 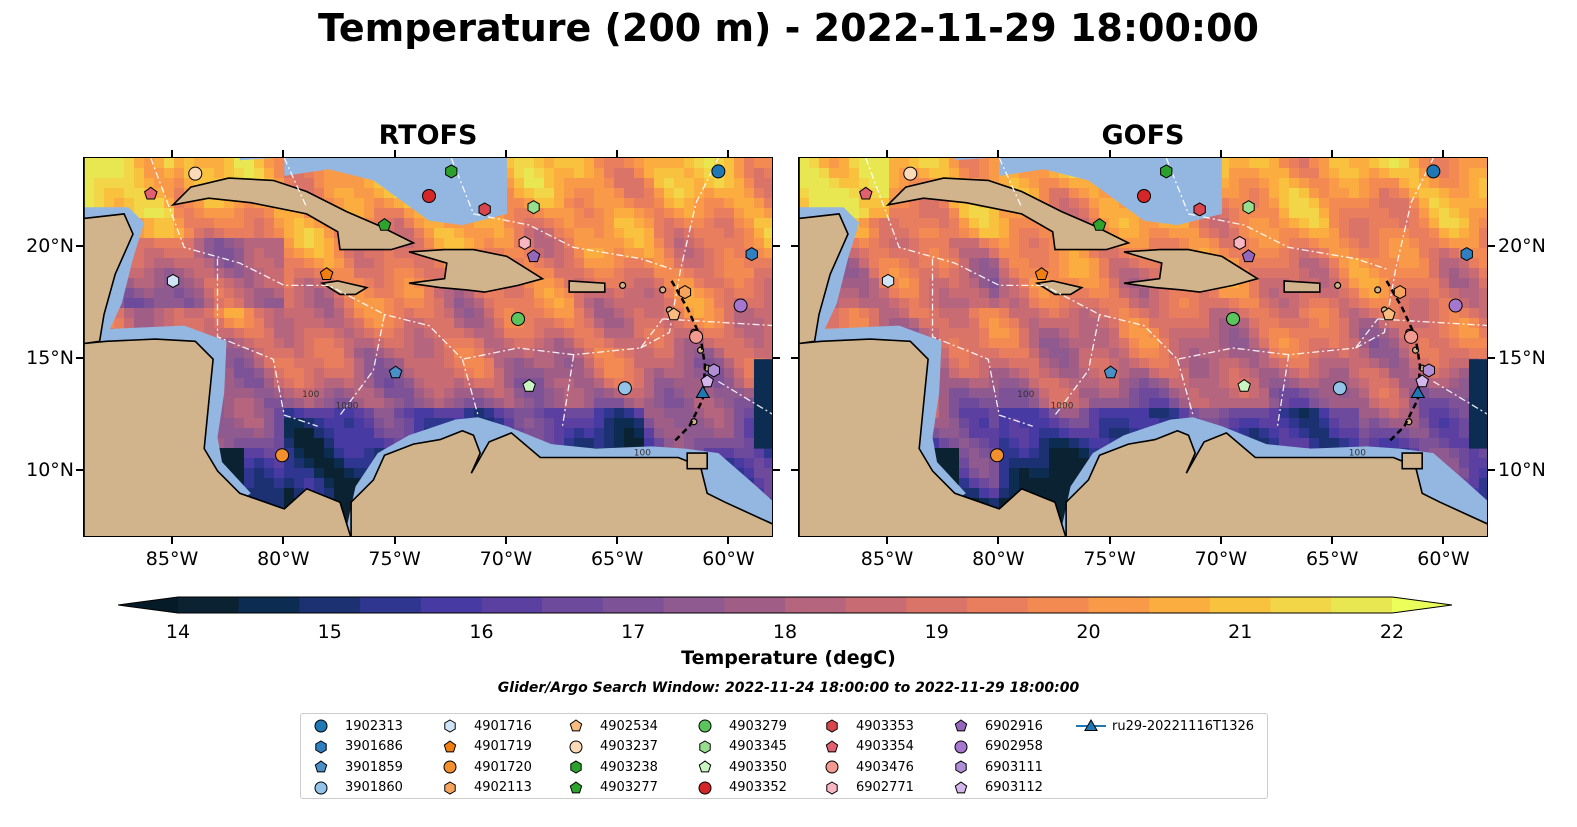 What do you see at coordinates (868, 767) in the screenshot?
I see `legend-item: 4903476` at bounding box center [868, 767].